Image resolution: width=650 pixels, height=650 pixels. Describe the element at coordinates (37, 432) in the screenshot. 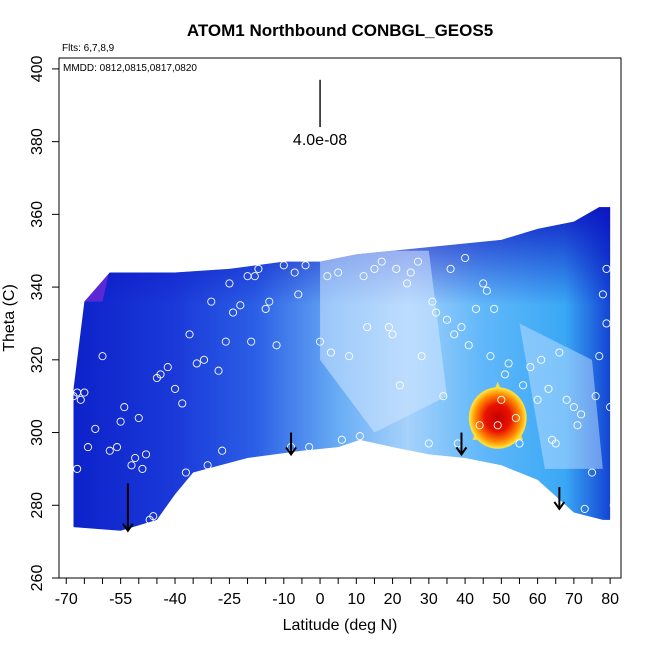

I see `y-tick-label: 300` at that location.